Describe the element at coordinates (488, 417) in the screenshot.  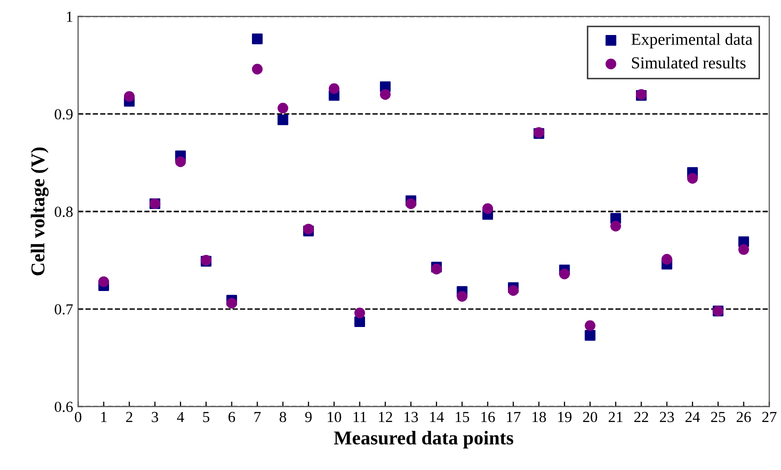
I see `x-tick-label: 16` at that location.